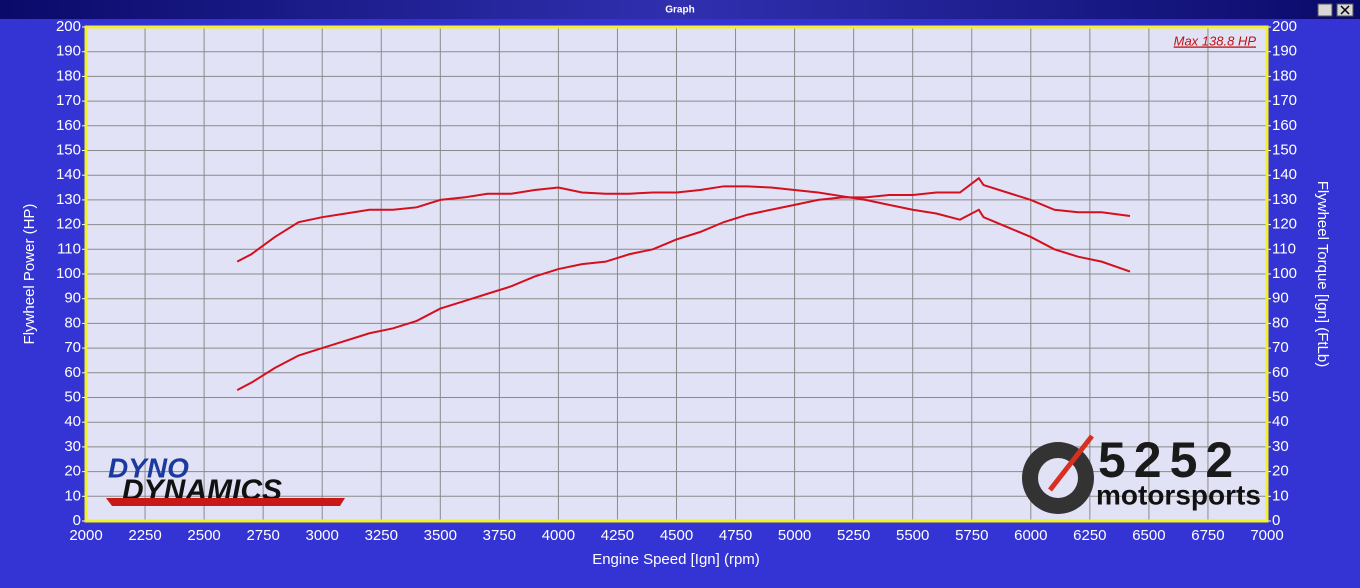 This screenshot has height=588, width=1360. I want to click on logo-text: DYNO, so click(148, 467).